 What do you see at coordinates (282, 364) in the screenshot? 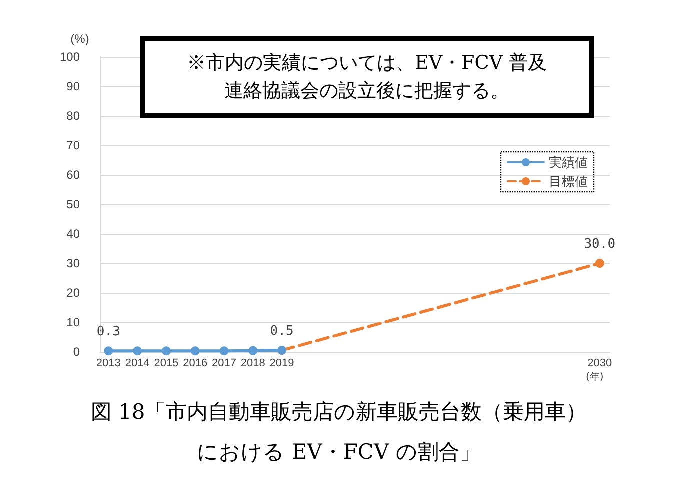
I see `x-tick-label: 2019` at bounding box center [282, 364].